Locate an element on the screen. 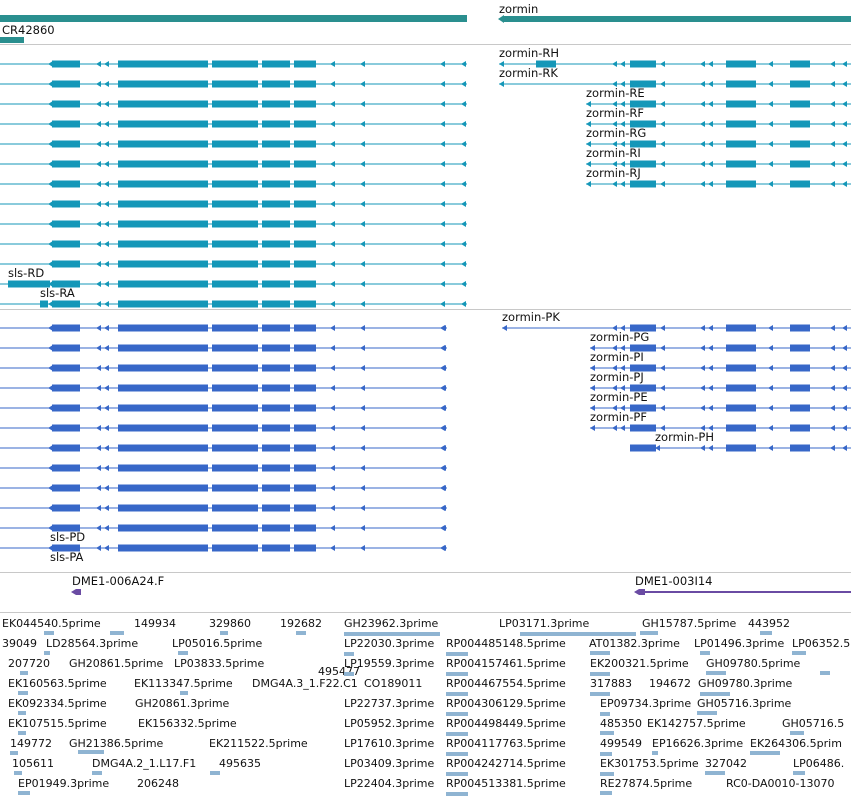  protein-label-zormin-pe: zormin-PE is located at coordinates (619, 397).